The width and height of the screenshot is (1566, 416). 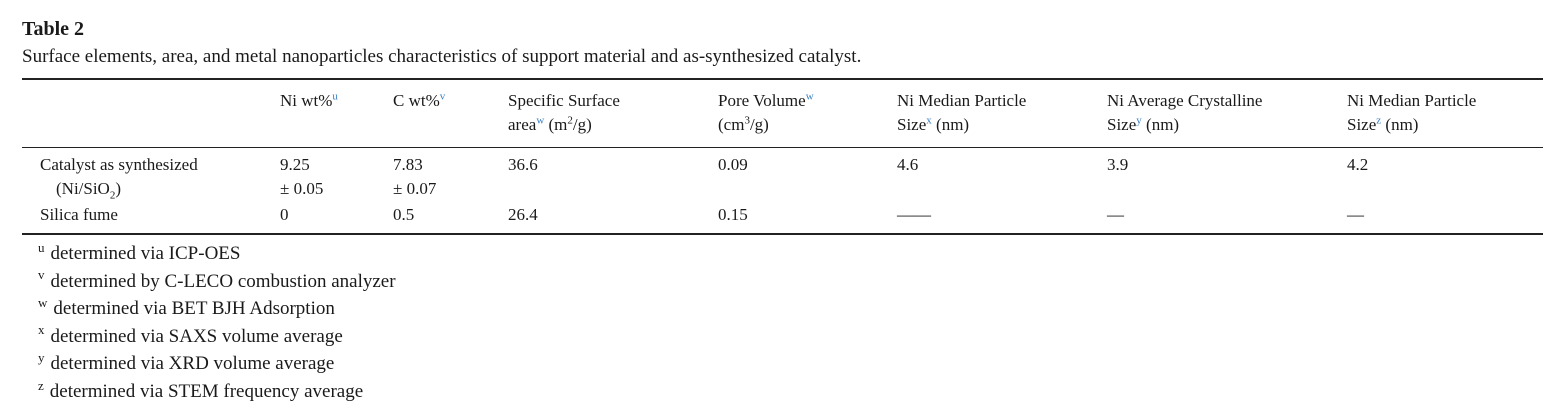 I want to click on footnote-mark: y, so click(x=41, y=358).